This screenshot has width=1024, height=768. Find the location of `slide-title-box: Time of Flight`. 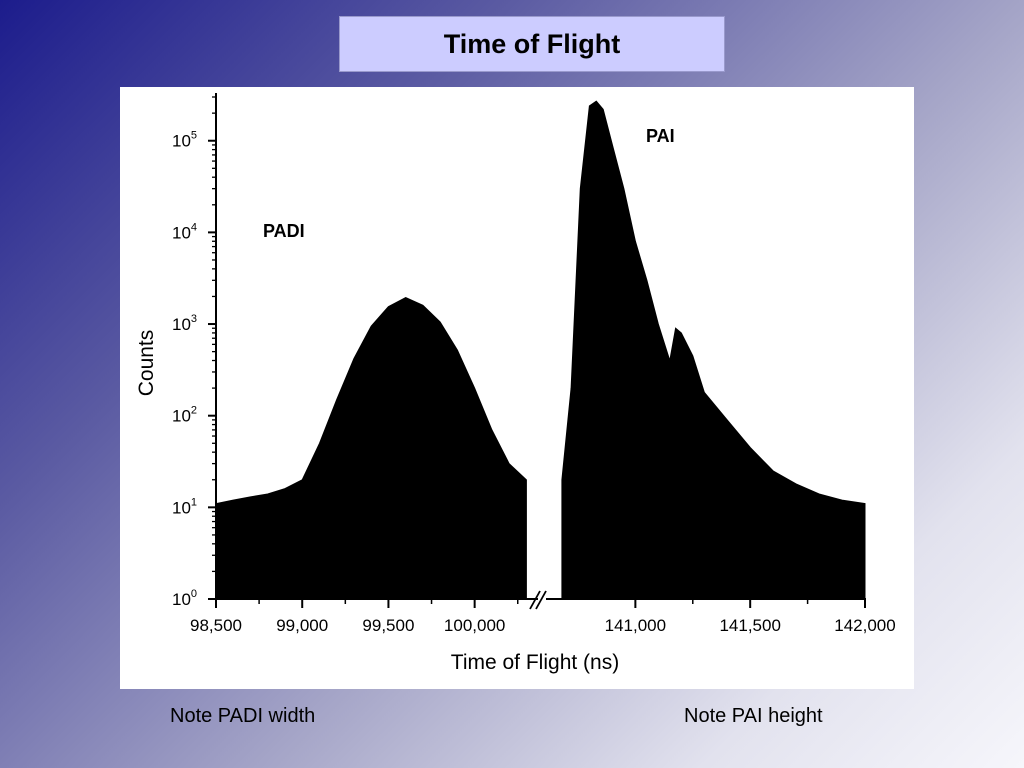

slide-title-box: Time of Flight is located at coordinates (532, 44).